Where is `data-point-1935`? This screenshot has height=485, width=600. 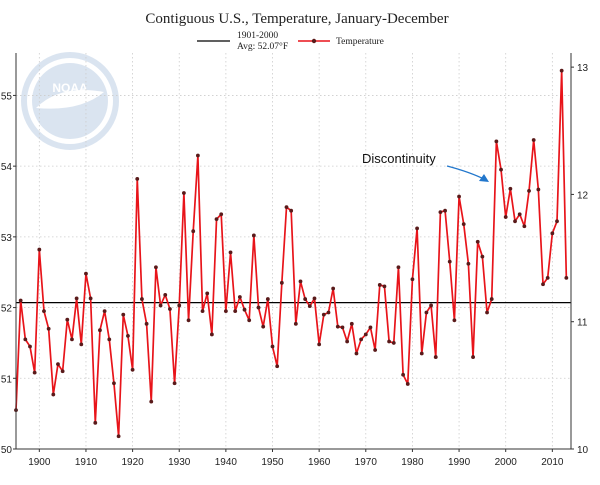
data-point-1935 is located at coordinates (202, 311).